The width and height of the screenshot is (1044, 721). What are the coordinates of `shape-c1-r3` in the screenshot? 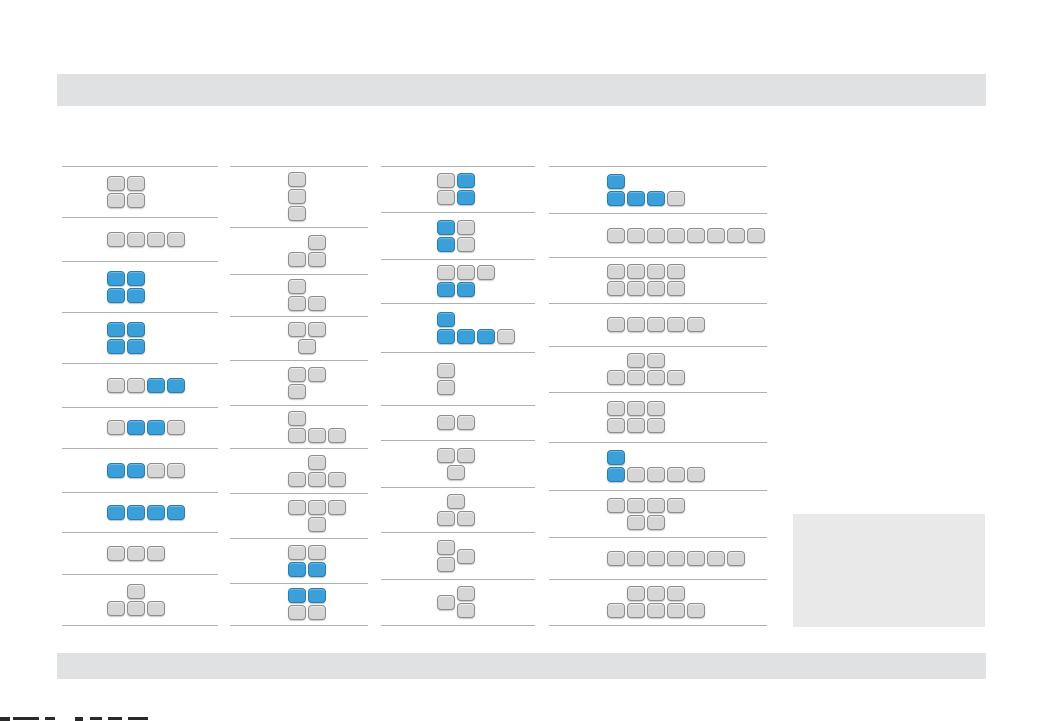 It's located at (126, 287).